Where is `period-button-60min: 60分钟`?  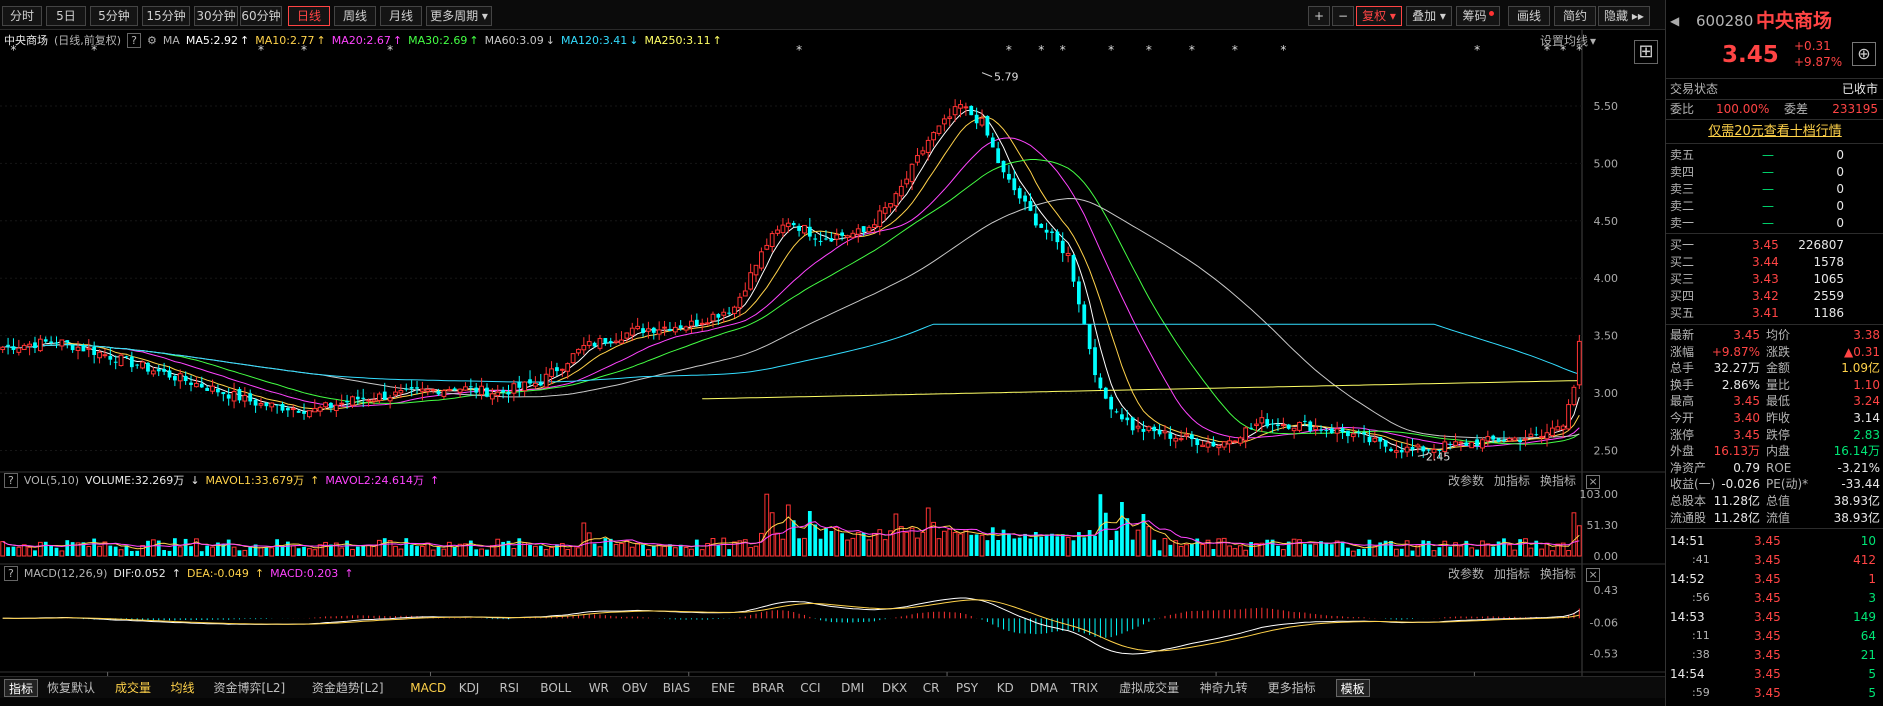
period-button-60min: 60分钟 is located at coordinates (261, 16).